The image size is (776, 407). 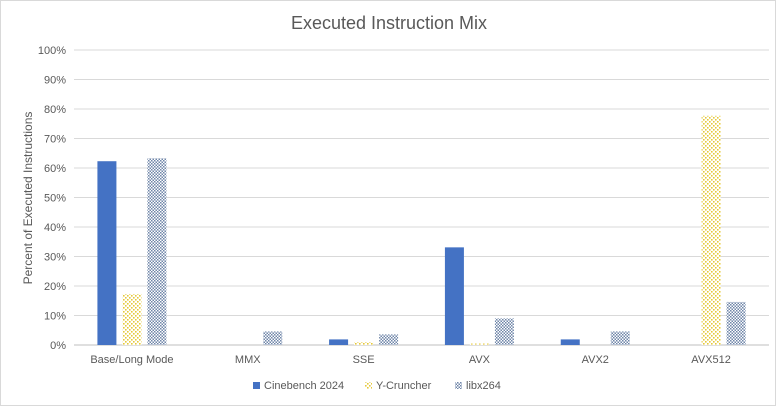 What do you see at coordinates (364, 360) in the screenshot?
I see `x-tick-label: SSE` at bounding box center [364, 360].